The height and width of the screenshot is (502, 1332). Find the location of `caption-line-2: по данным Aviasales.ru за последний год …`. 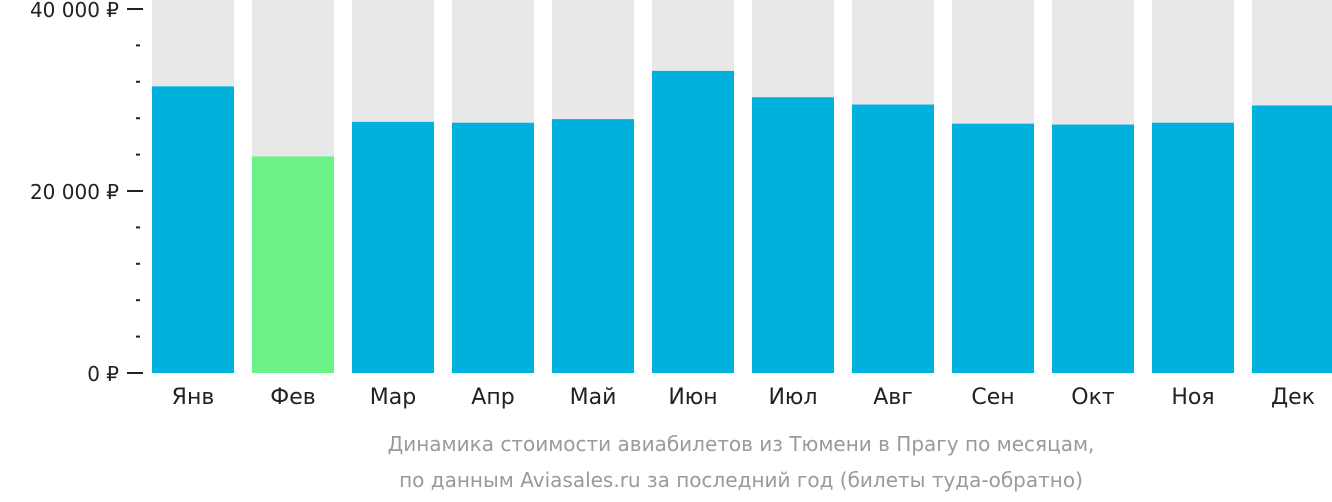

caption-line-2: по данным Aviasales.ru за последний год … is located at coordinates (741, 480).